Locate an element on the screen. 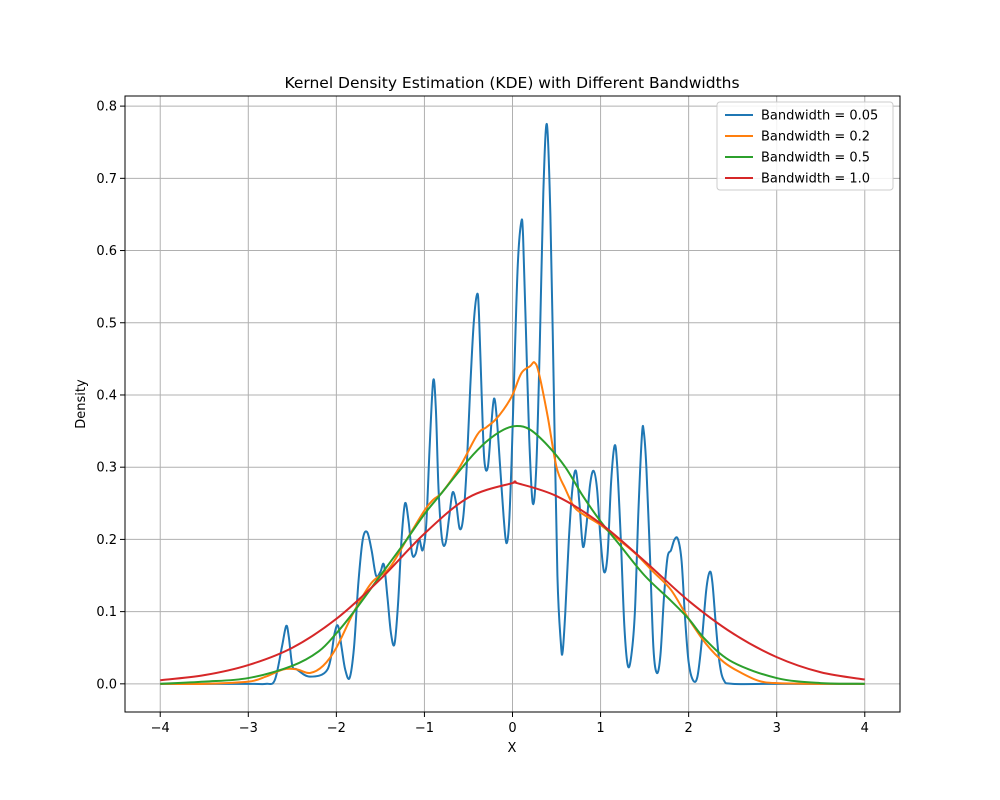 Image resolution: width=1000 pixels, height=800 pixels. x-tick-label: −1 is located at coordinates (424, 728).